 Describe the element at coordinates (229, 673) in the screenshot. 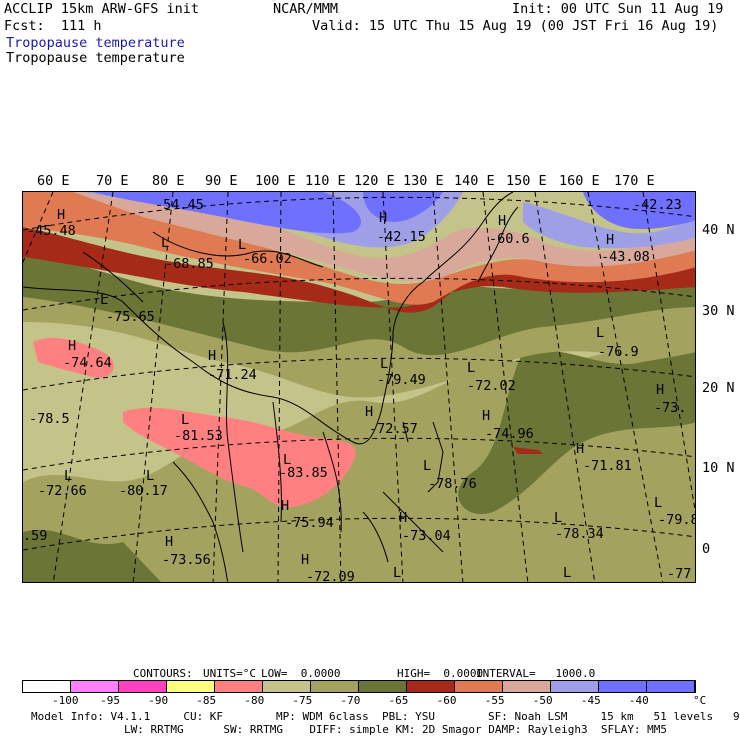

I see `units-label: UNITS=°C` at that location.